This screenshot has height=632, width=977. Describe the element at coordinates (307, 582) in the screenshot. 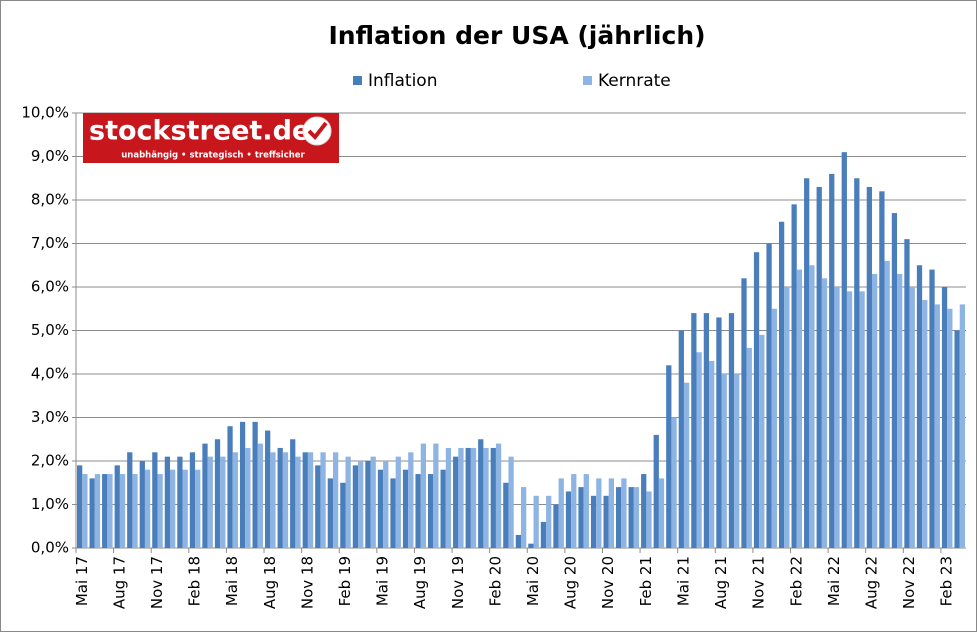

I see `x-tick-label: Nov 18` at that location.